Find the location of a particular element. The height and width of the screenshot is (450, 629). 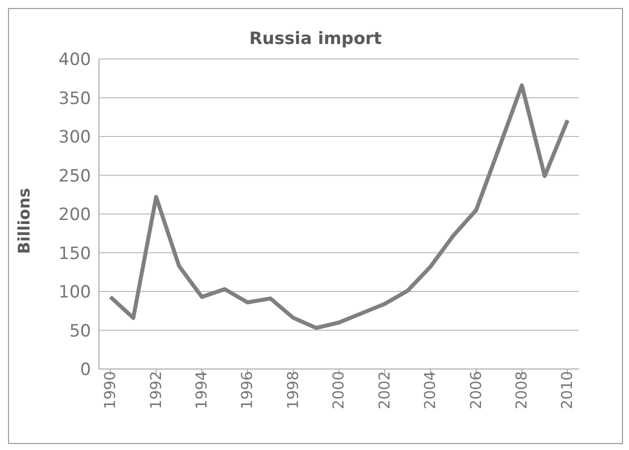

x-tick-label: 1994 is located at coordinates (201, 390).